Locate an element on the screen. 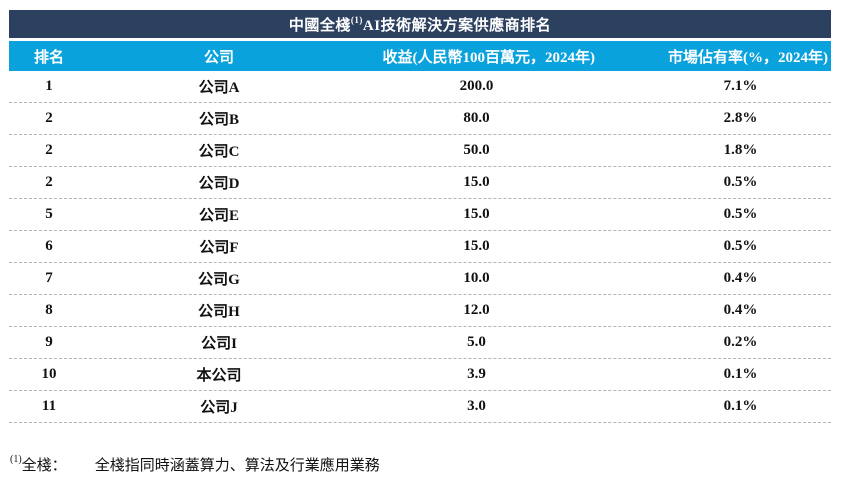 This screenshot has width=847, height=493. market-share-cell: 7.1% is located at coordinates (740, 86).